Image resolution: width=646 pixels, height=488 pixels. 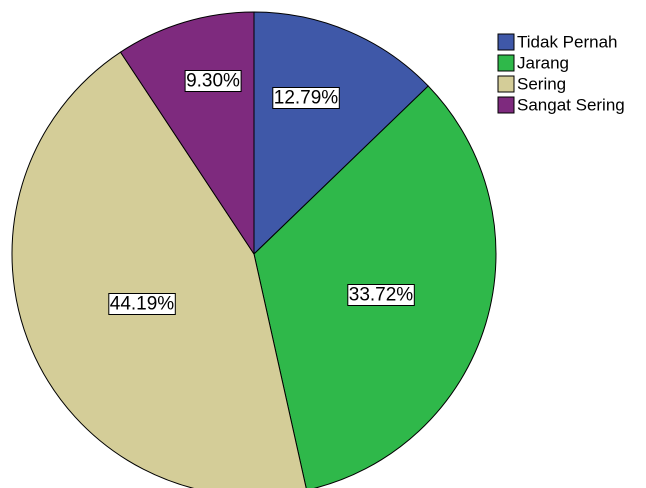 I want to click on legend-label: Tidak Pernah, so click(x=567, y=42).